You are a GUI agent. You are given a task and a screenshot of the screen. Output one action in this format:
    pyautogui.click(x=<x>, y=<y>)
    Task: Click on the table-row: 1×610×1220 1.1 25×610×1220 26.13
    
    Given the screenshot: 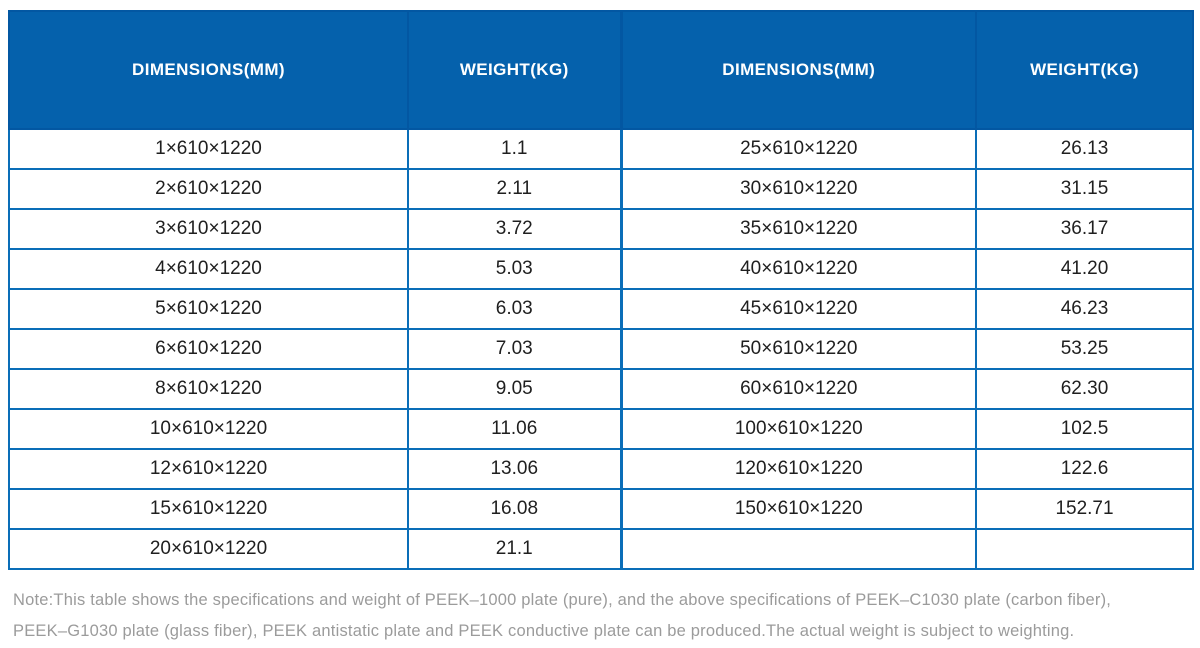 What is the action you would take?
    pyautogui.click(x=601, y=149)
    